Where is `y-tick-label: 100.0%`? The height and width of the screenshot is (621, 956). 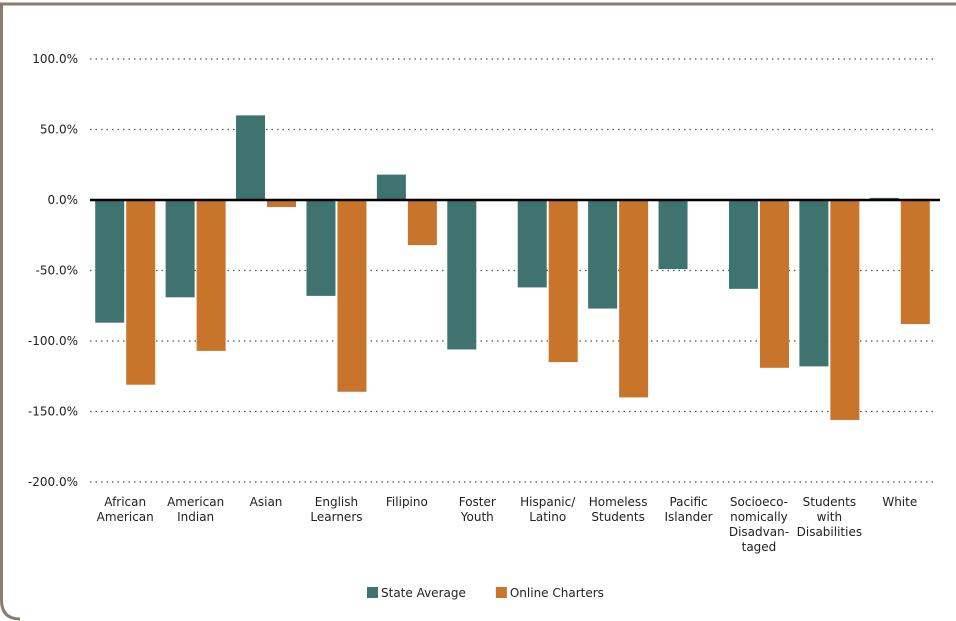
y-tick-label: 100.0% is located at coordinates (55, 59).